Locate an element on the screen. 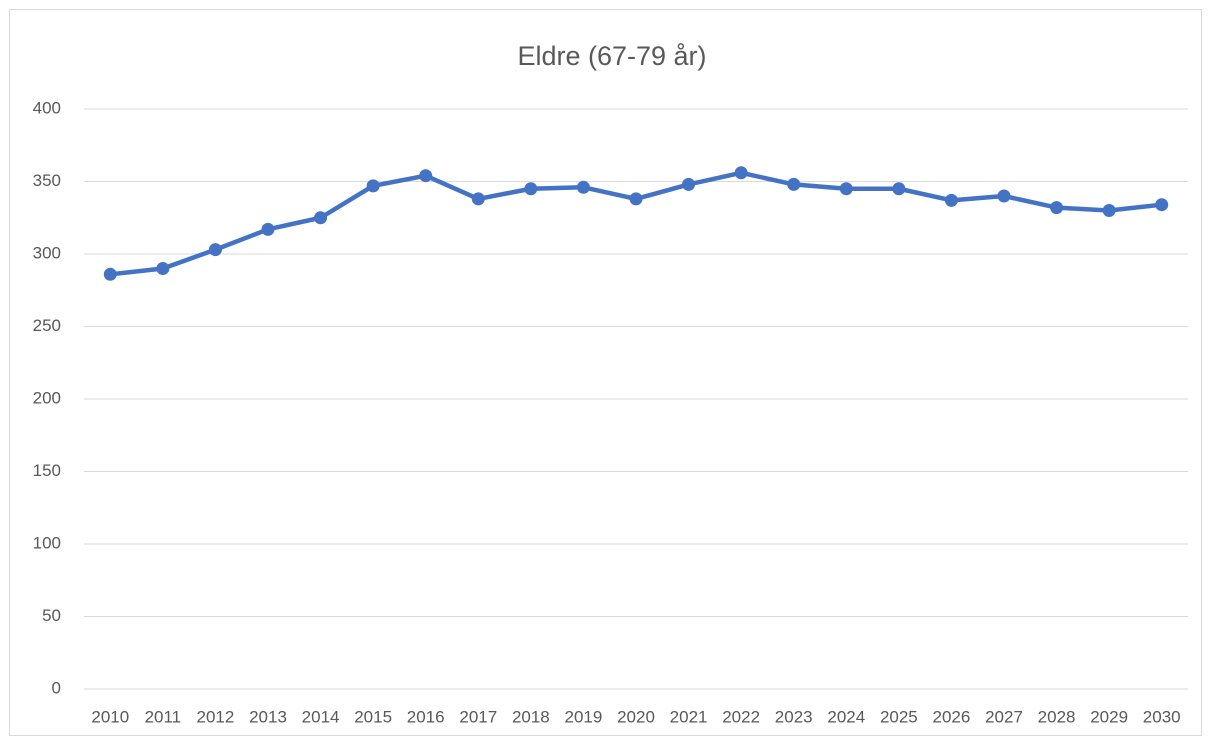  x-tick-label: 2025 is located at coordinates (899, 716).